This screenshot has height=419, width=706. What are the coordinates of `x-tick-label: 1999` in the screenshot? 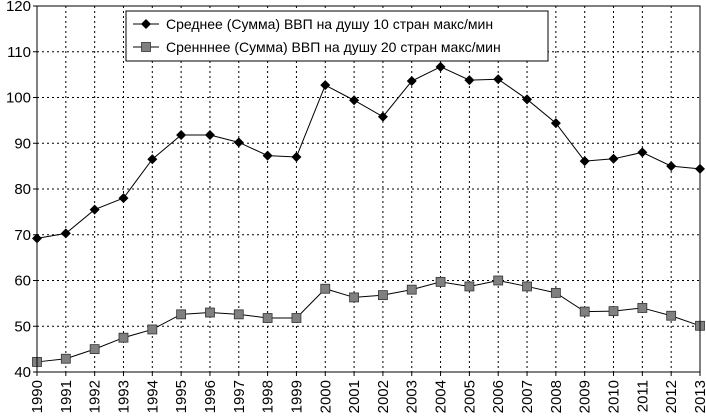 It's located at (296, 396).